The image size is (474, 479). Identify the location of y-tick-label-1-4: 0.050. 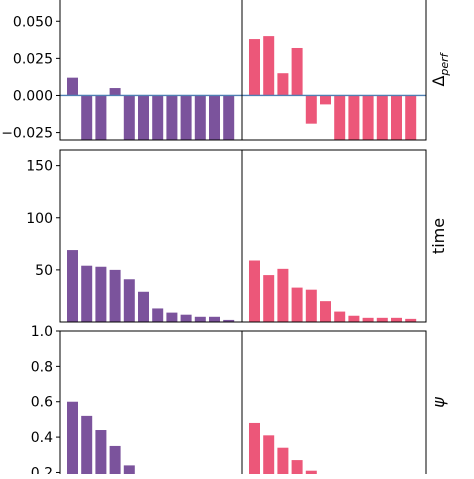
(33, 22).